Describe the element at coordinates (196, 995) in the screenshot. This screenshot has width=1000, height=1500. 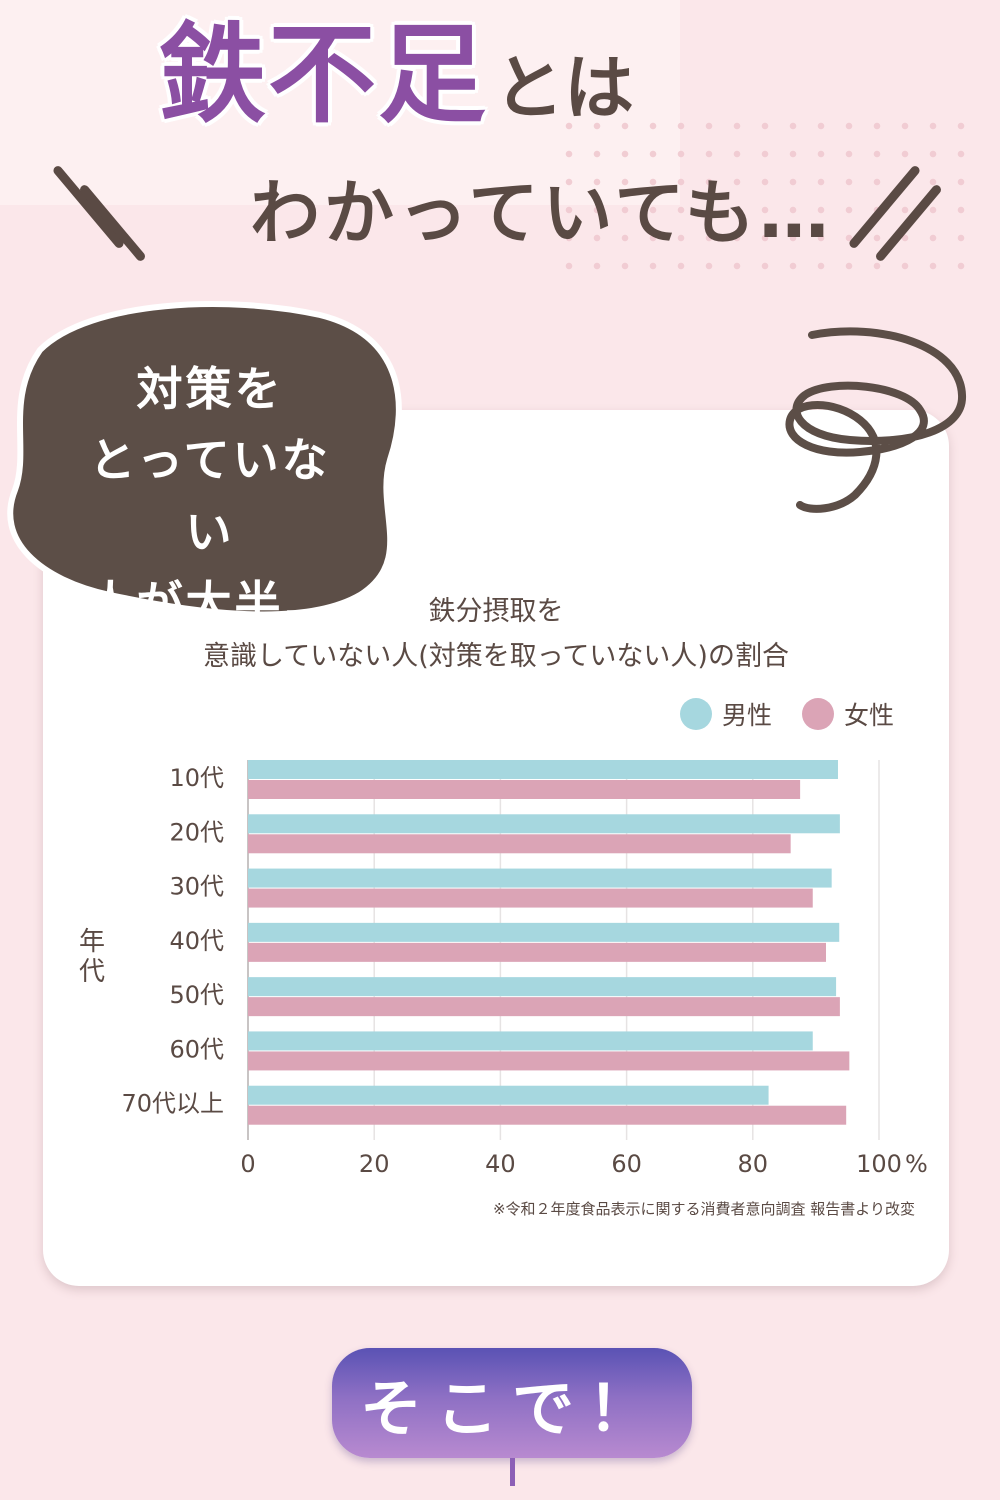
I see `category-label: 50代` at that location.